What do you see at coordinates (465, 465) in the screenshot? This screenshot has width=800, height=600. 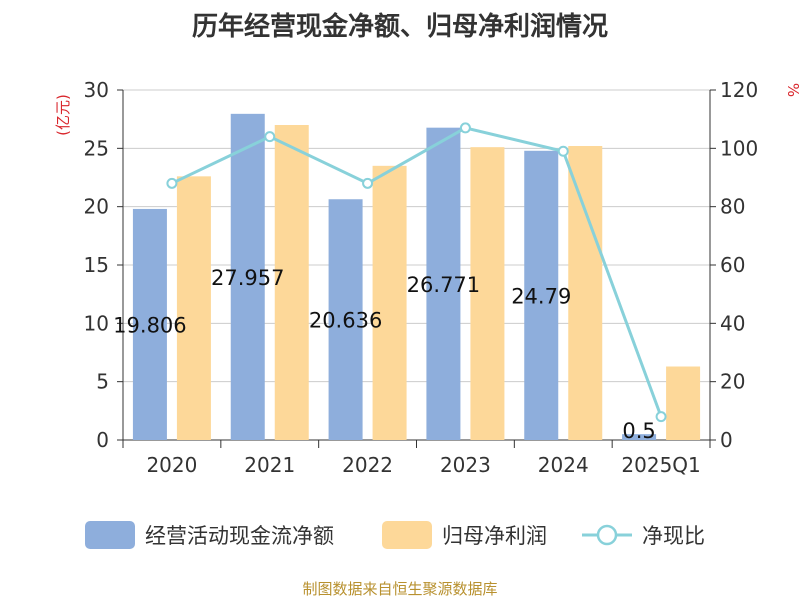 I see `x-tick-label: 2023` at bounding box center [465, 465].